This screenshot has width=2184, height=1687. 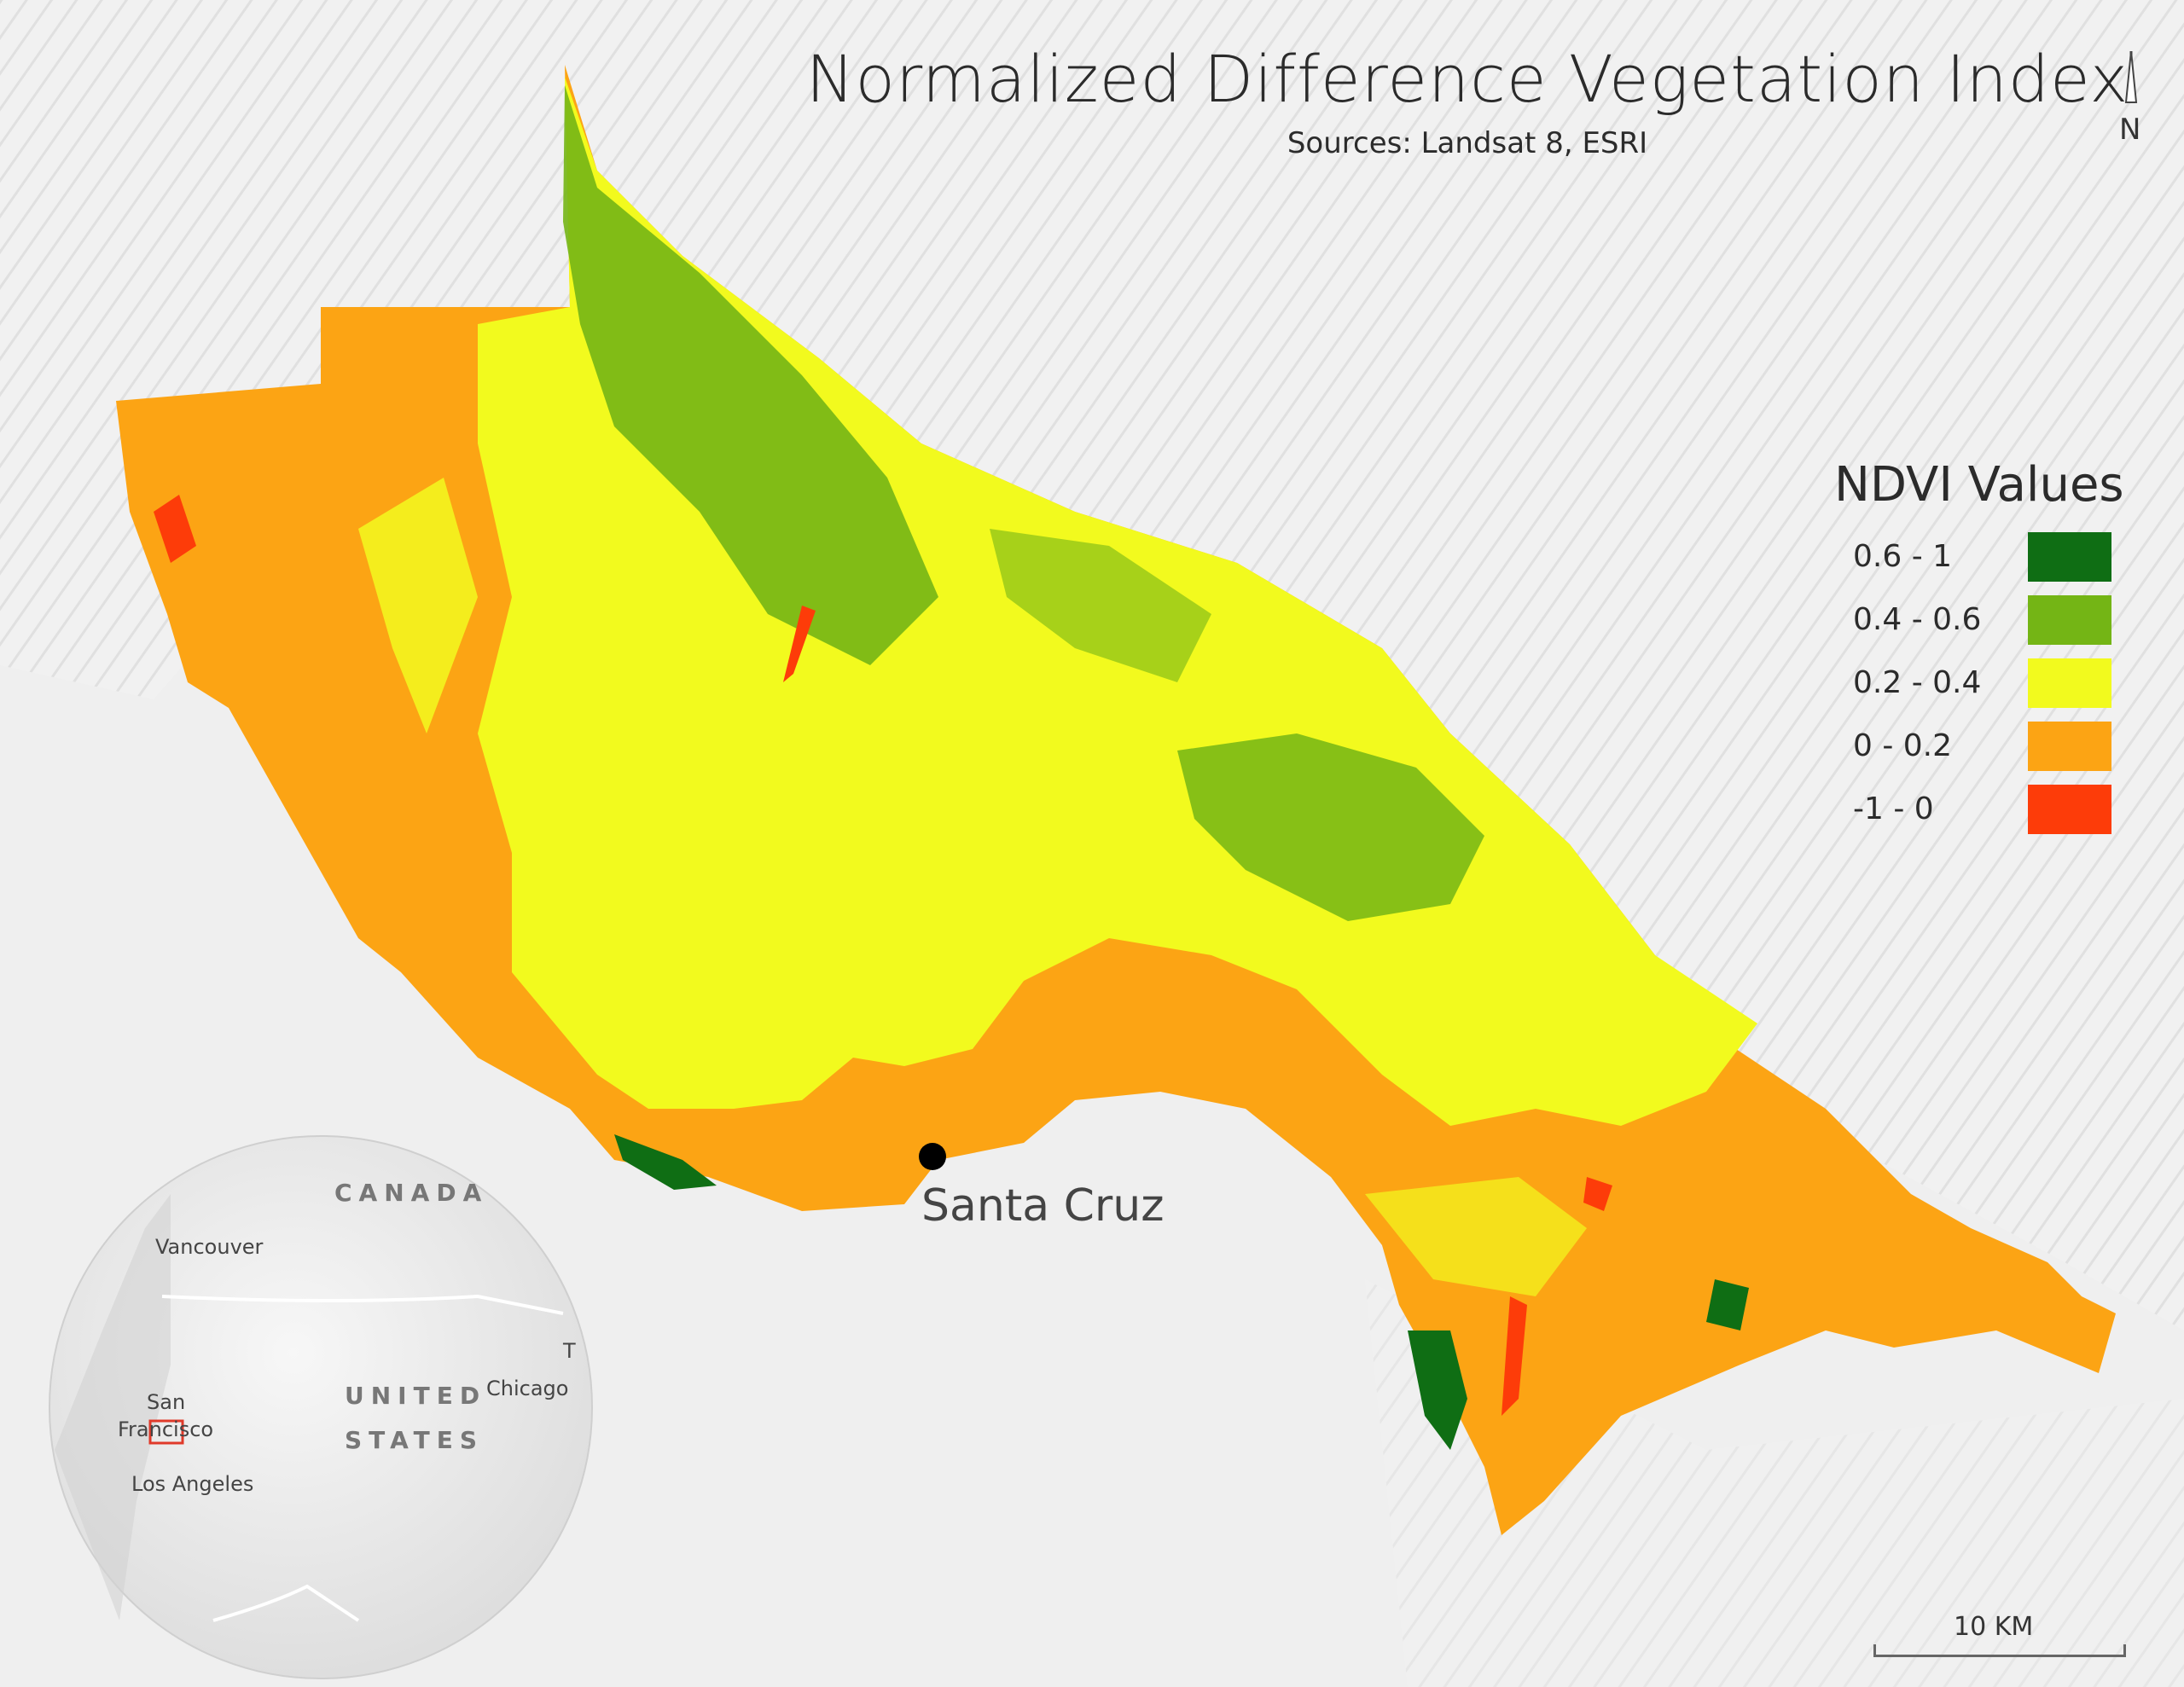 What do you see at coordinates (412, 1193) in the screenshot?
I see `inset-label-canada: CANADA` at bounding box center [412, 1193].